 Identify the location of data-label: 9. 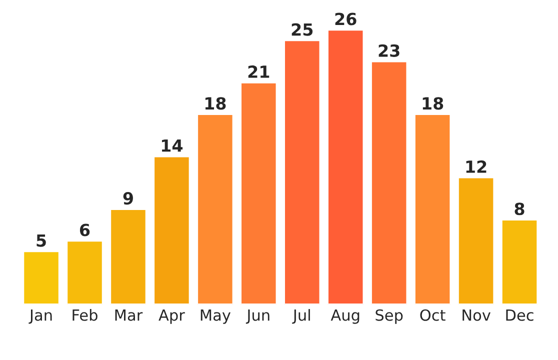
(128, 198).